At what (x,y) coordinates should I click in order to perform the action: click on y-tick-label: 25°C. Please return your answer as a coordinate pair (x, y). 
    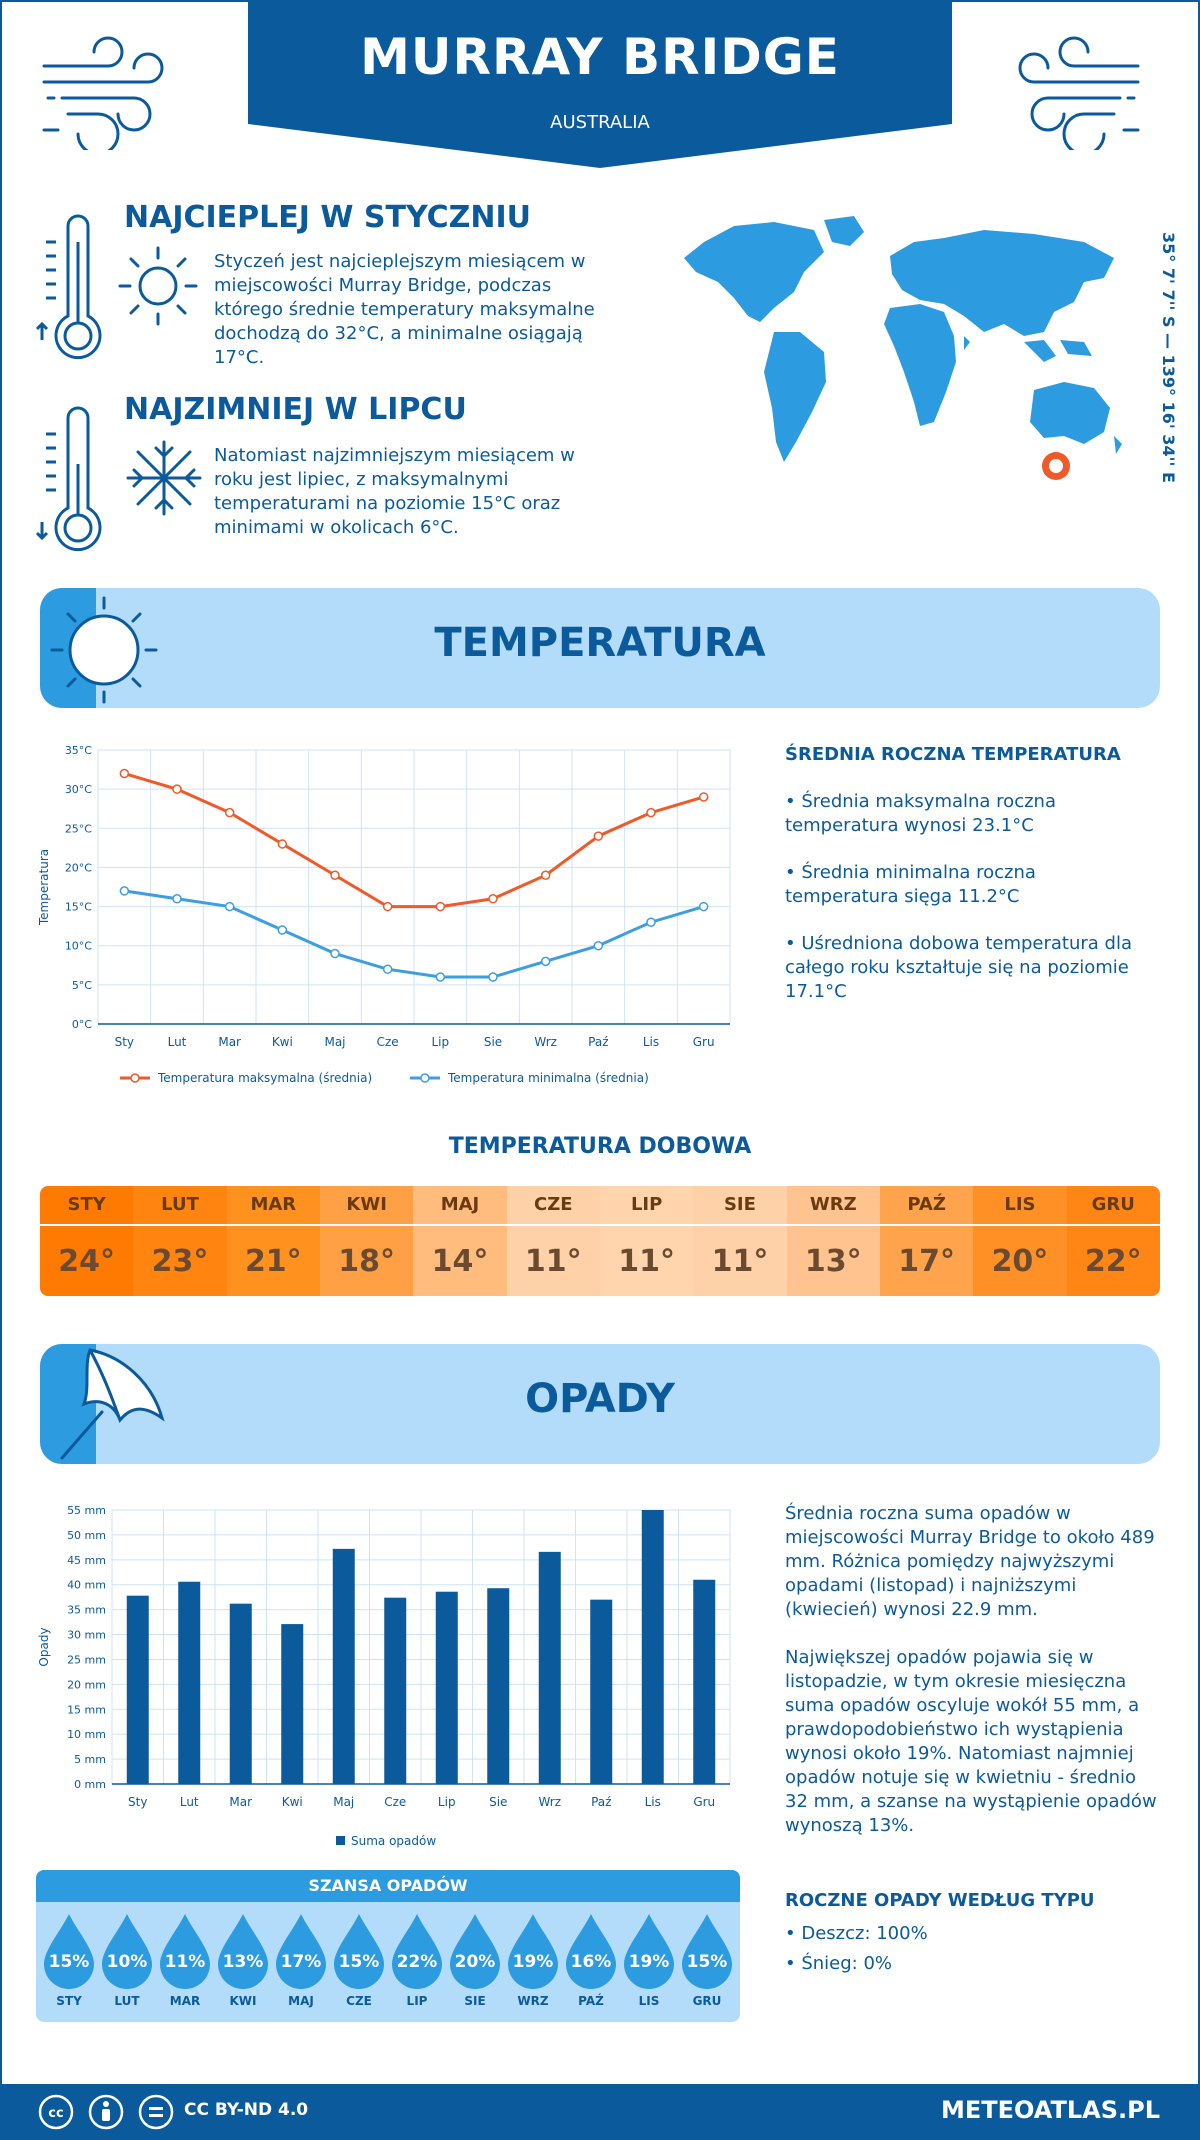
    Looking at the image, I should click on (78, 828).